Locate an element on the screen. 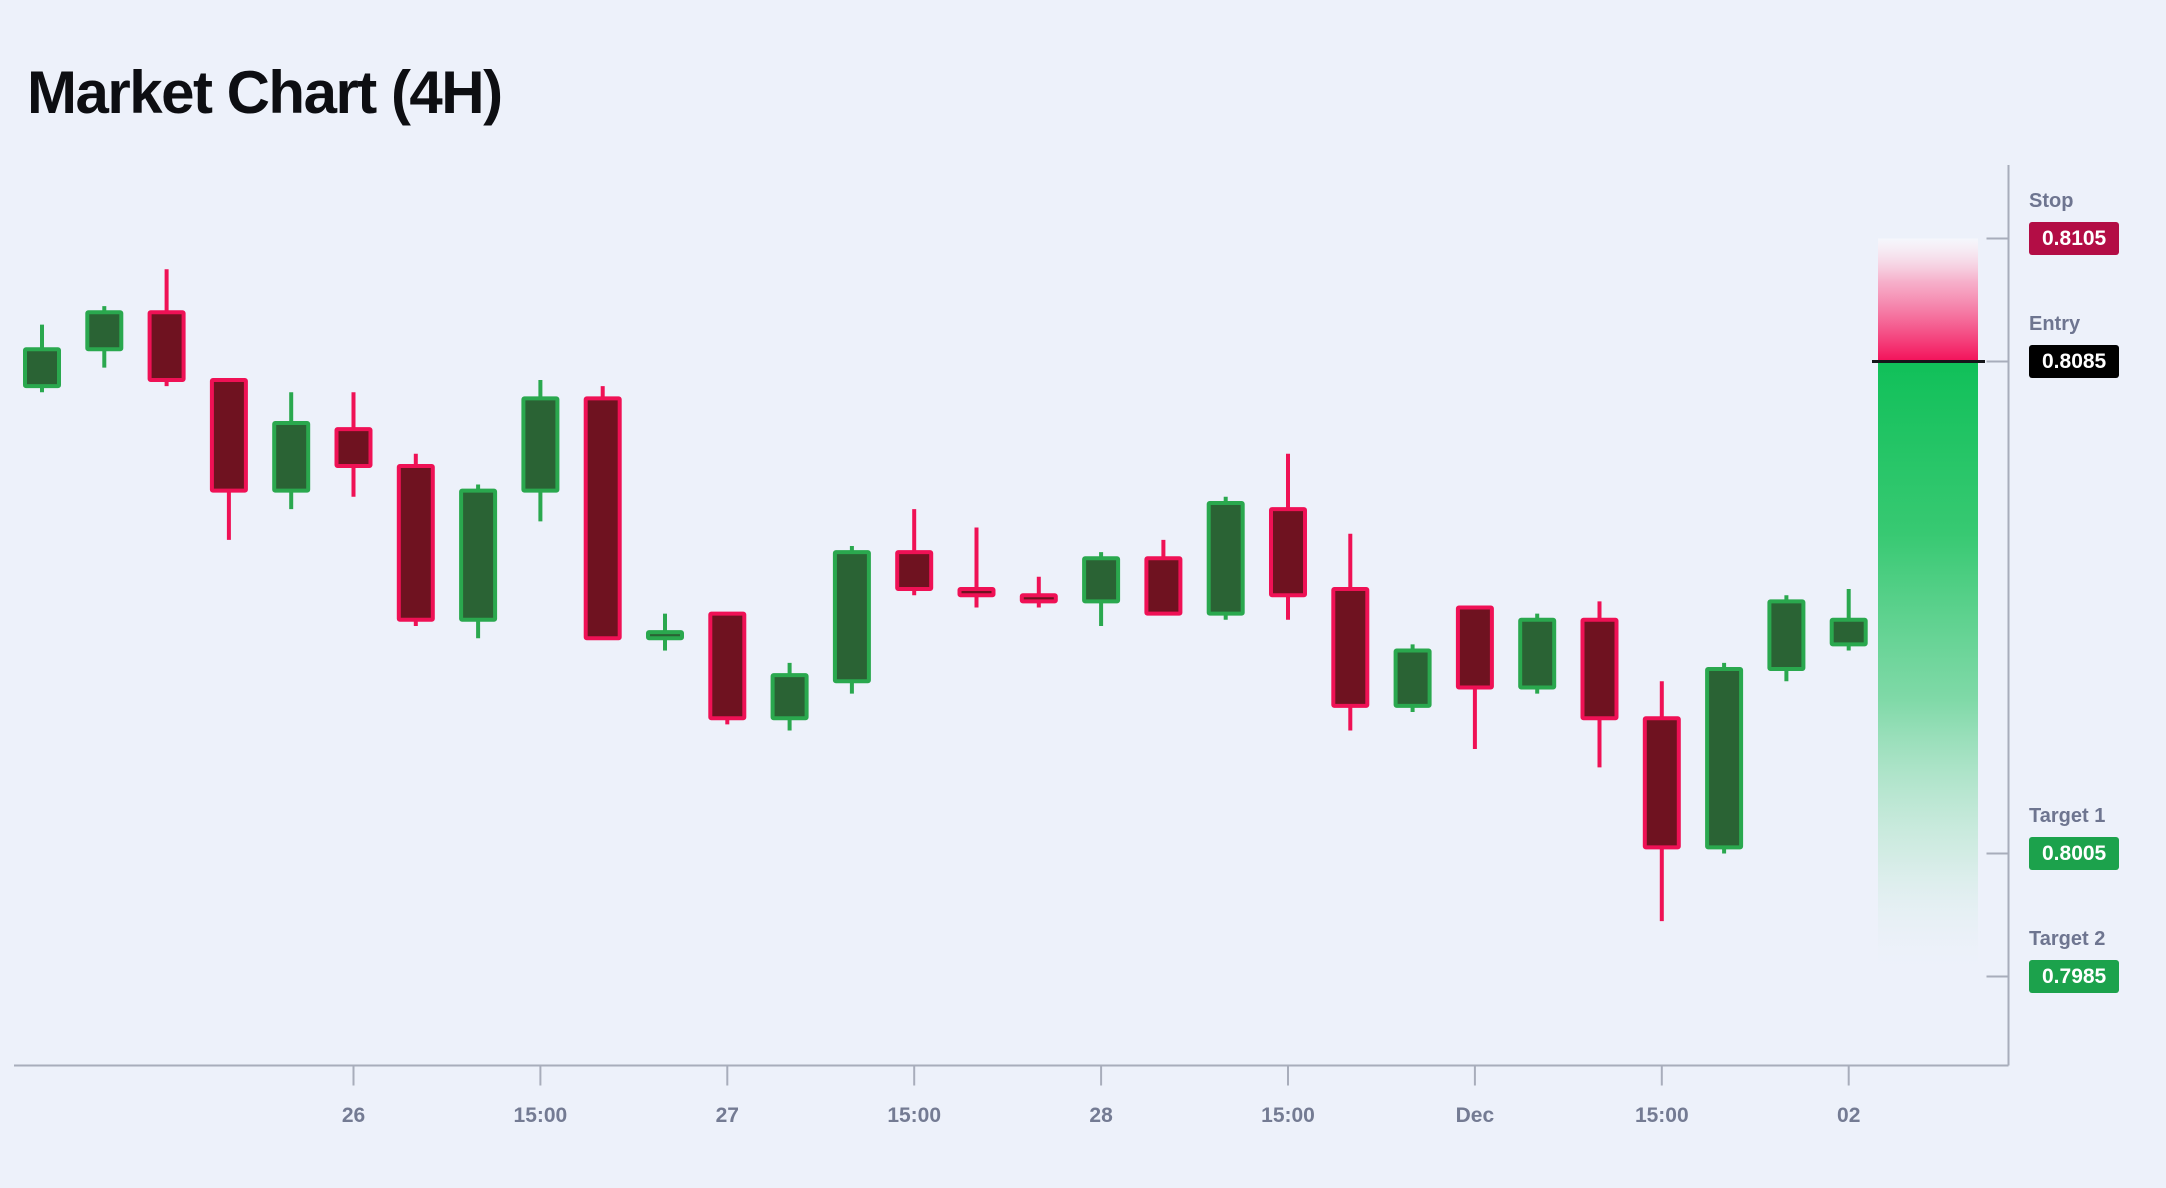 The height and width of the screenshot is (1188, 2166). x-axis-tick-label: 28 is located at coordinates (1101, 1115).